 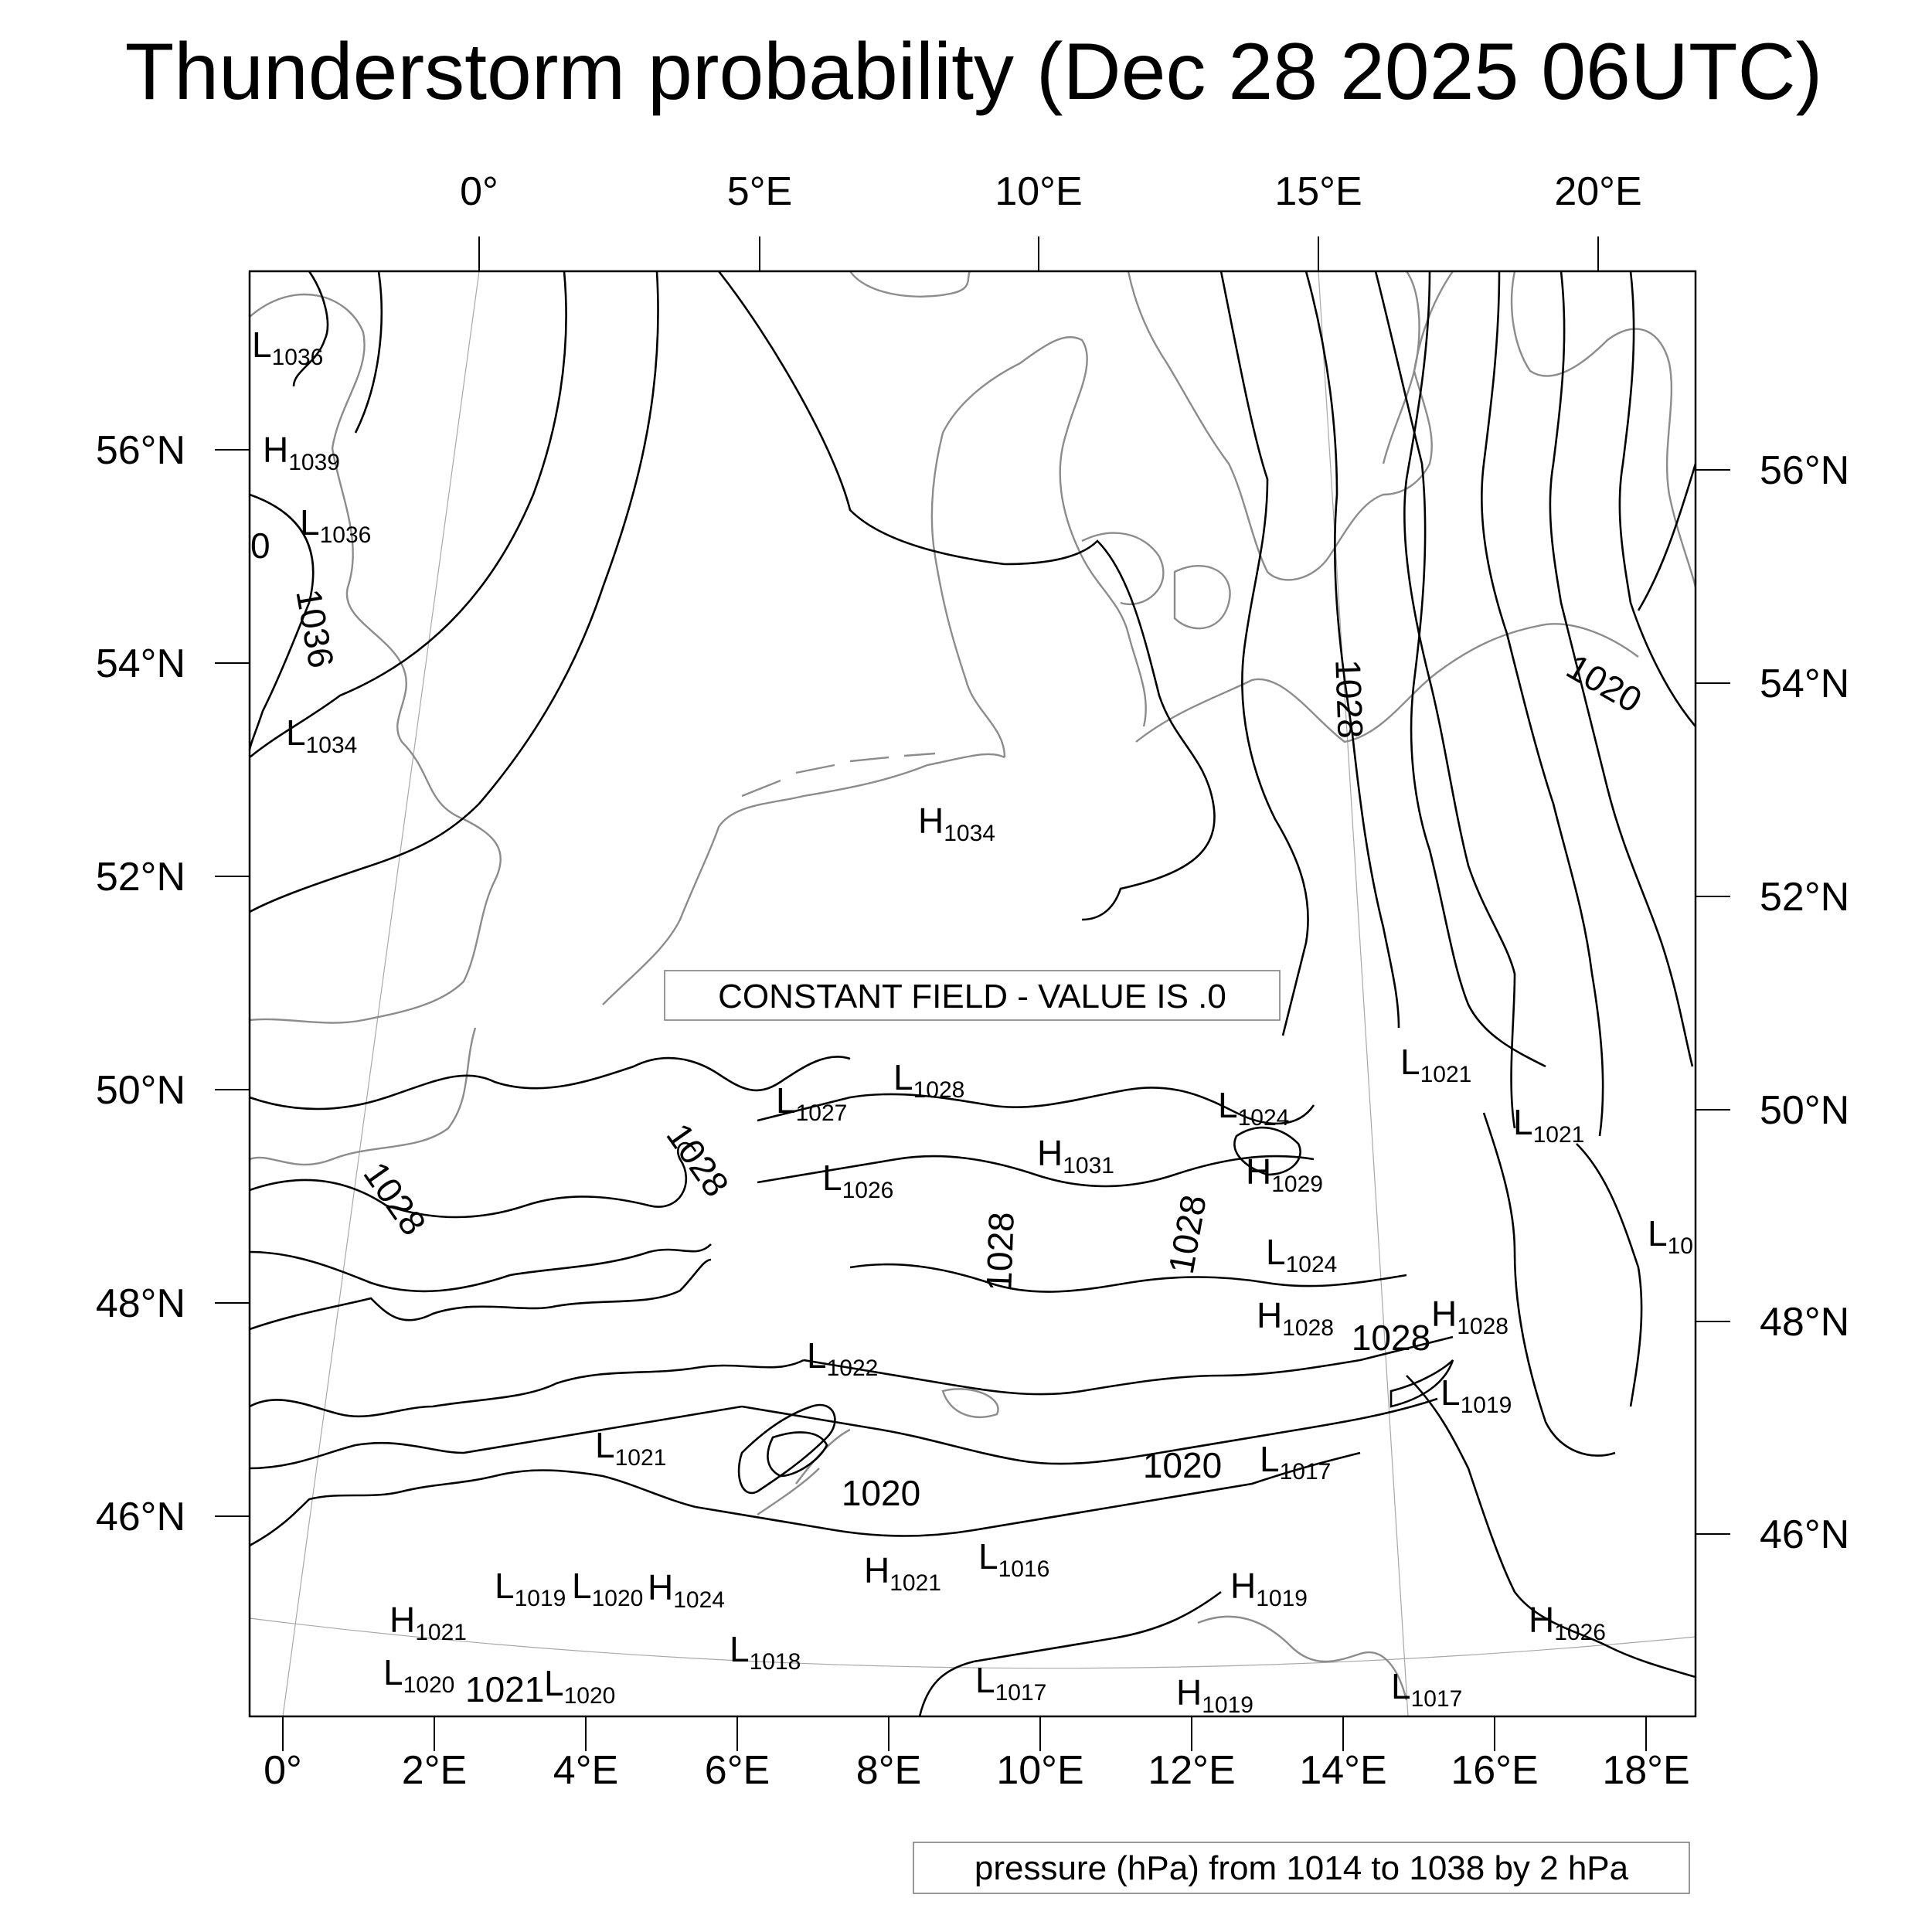 What do you see at coordinates (1568, 1623) in the screenshot?
I see `high-center: H1026` at bounding box center [1568, 1623].